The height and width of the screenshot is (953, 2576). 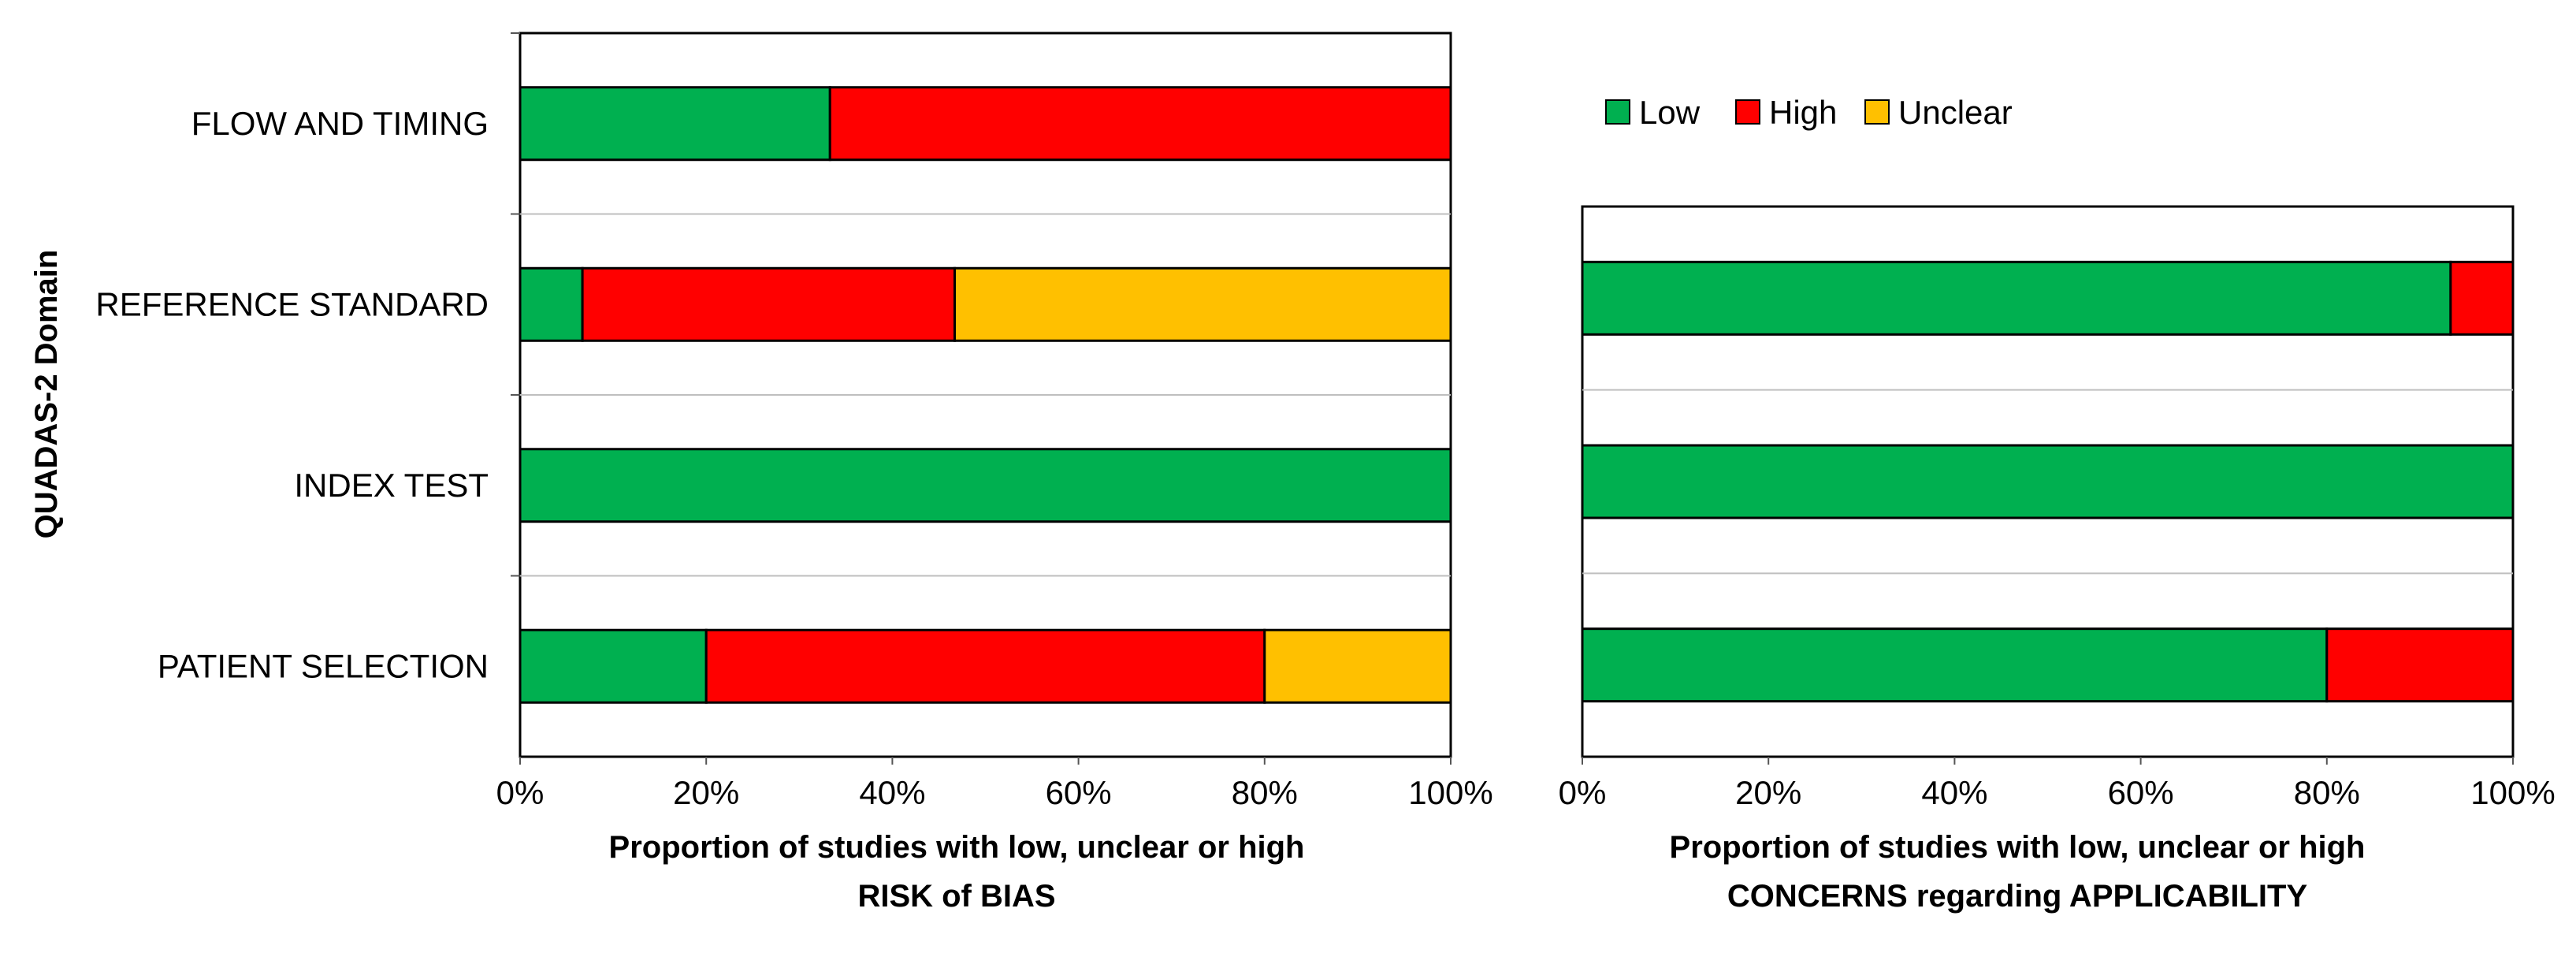 What do you see at coordinates (391, 485) in the screenshot?
I see `rob-category-label: INDEX TEST` at bounding box center [391, 485].